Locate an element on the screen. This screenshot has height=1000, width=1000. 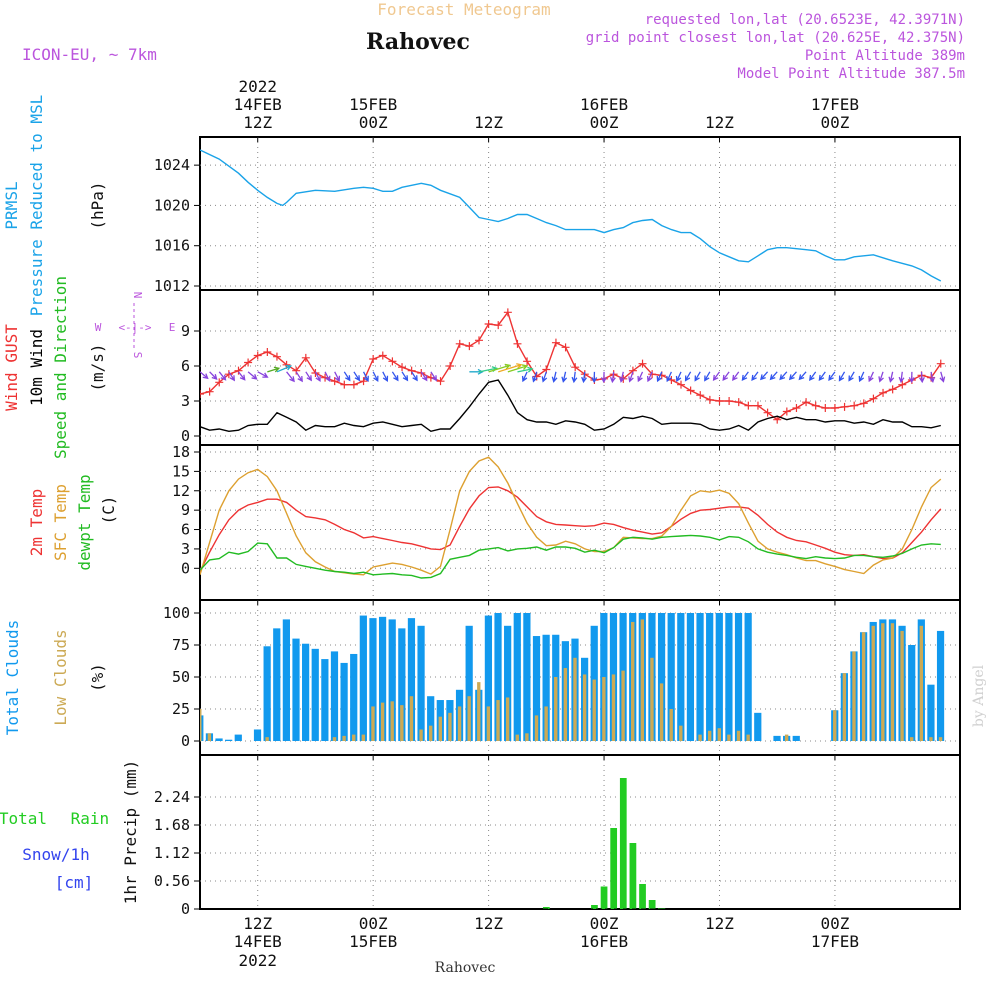
snow-label: Snow/1h is located at coordinates (55, 854).